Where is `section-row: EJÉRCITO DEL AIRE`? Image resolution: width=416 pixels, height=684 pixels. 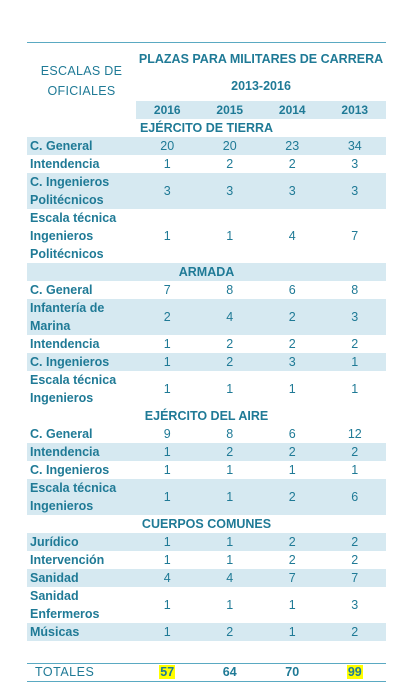 section-row: EJÉRCITO DEL AIRE is located at coordinates (206, 416).